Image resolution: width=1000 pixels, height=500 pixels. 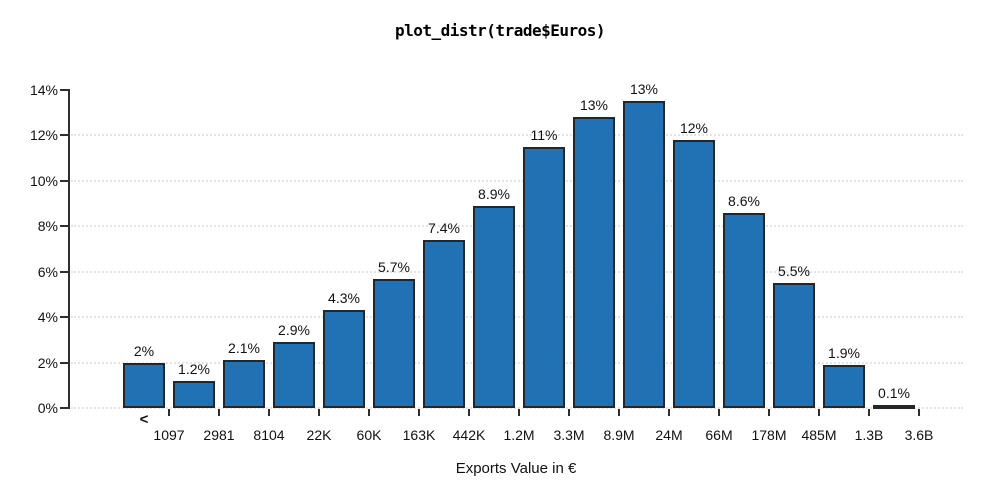 What do you see at coordinates (869, 435) in the screenshot?
I see `x-tick-label: 1.3B` at bounding box center [869, 435].